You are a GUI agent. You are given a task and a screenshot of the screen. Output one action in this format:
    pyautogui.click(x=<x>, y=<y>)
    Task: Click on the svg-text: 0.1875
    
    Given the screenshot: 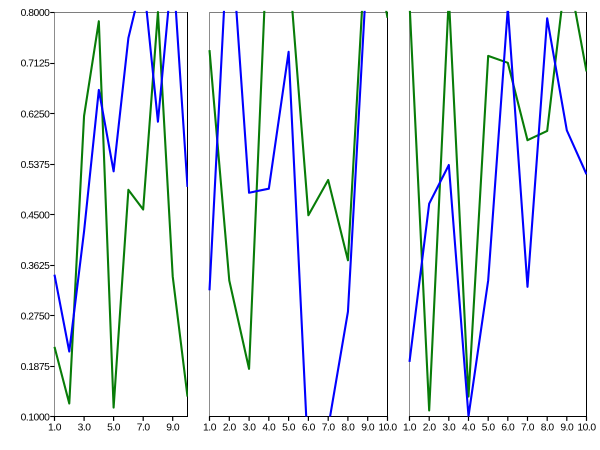 What is the action you would take?
    pyautogui.click(x=36, y=367)
    